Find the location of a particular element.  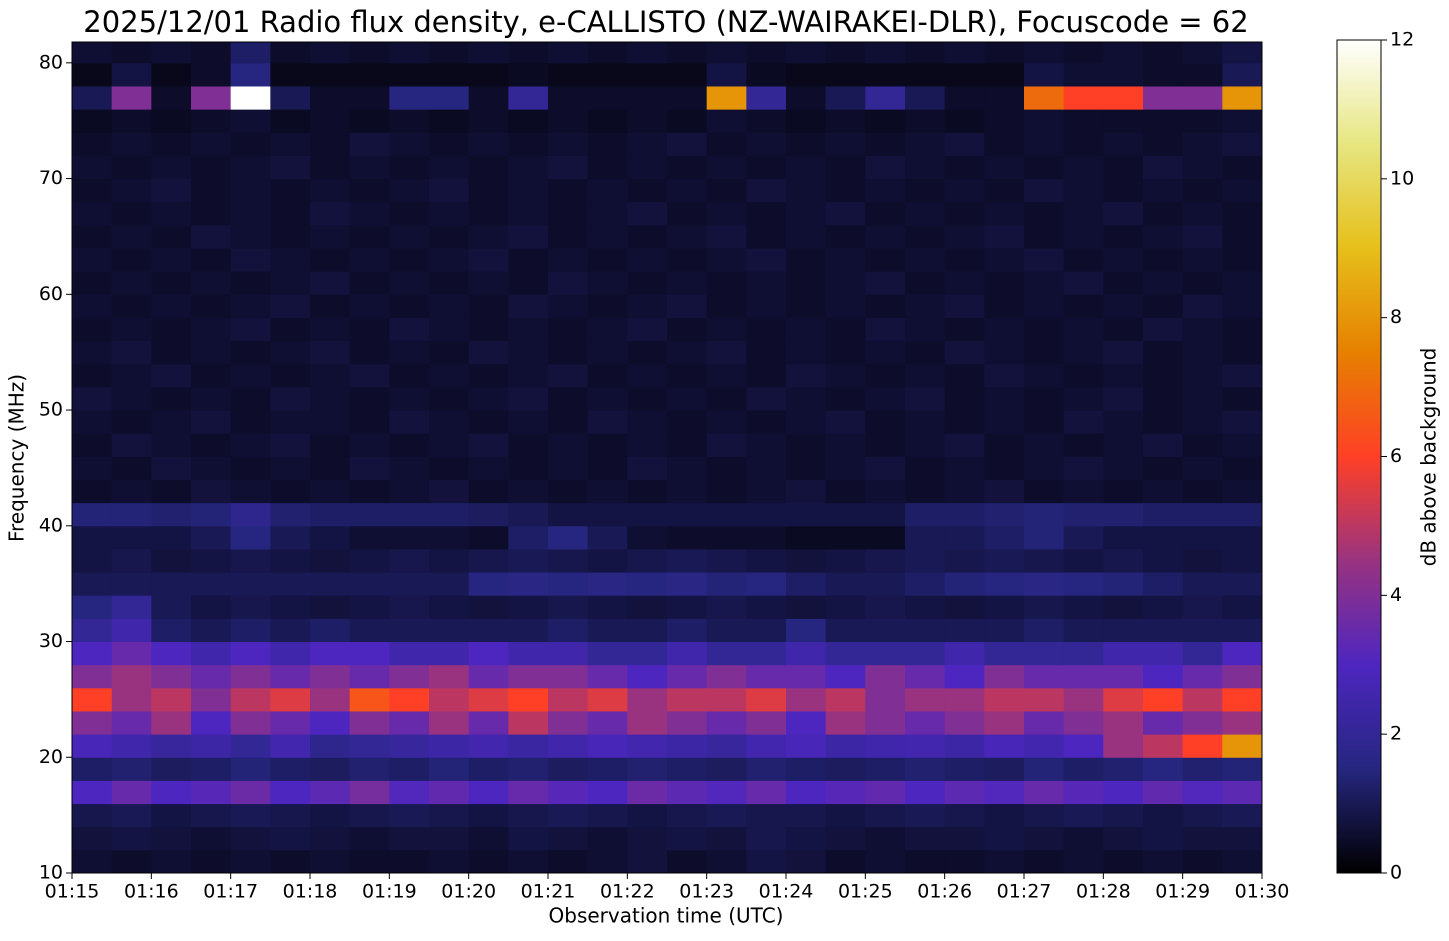

x-tick-label: 01:24 is located at coordinates (786, 892).